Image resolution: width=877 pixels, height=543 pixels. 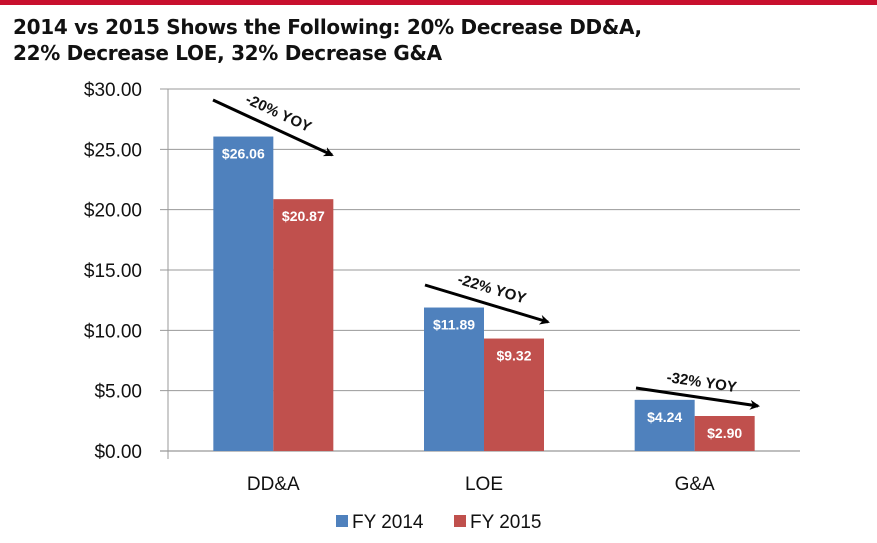 I want to click on data-label: $11.89, so click(x=454, y=325).